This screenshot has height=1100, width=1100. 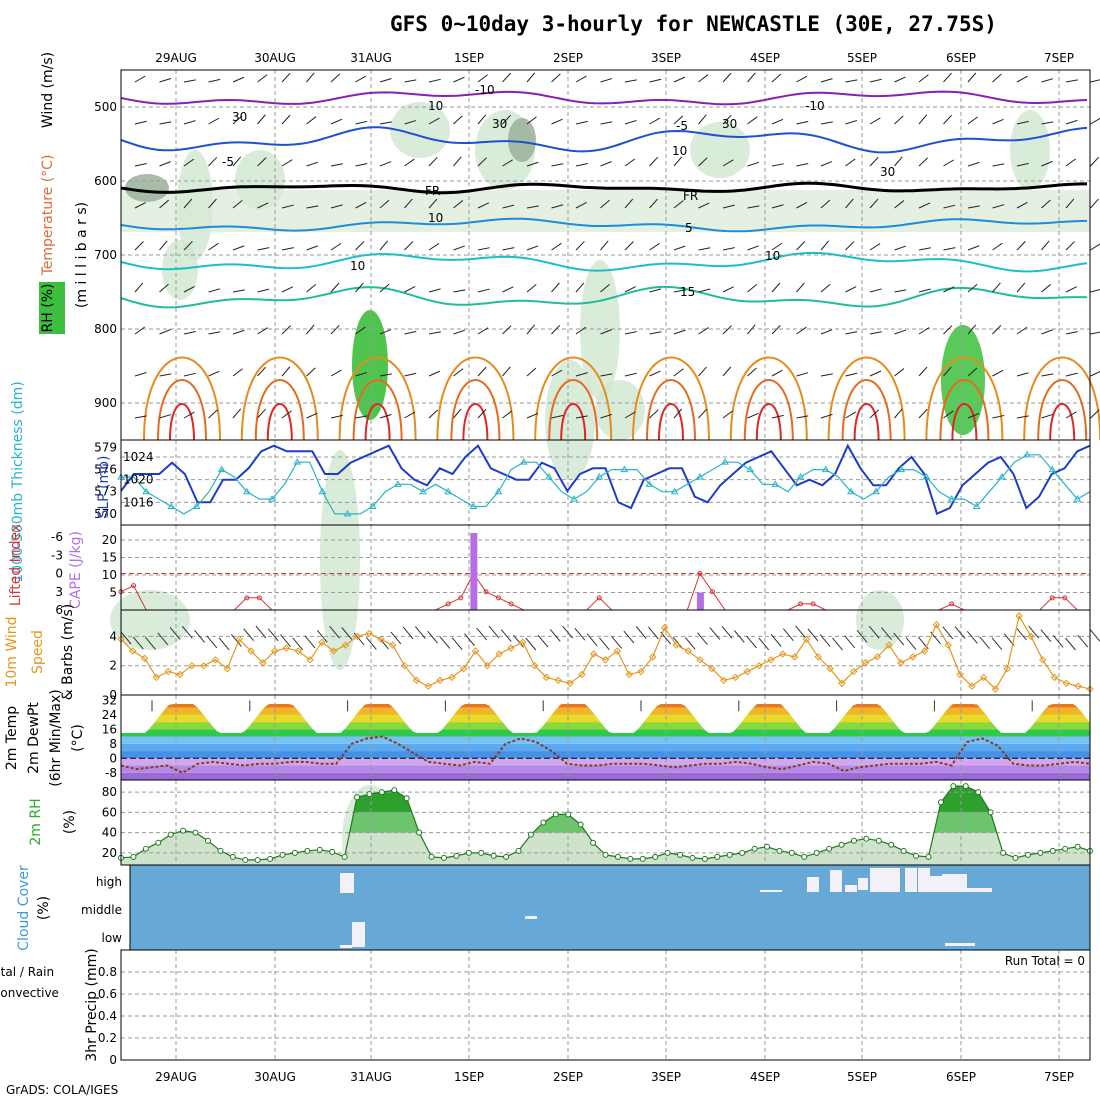 I want to click on pressure-tick-label: 900, so click(x=105, y=403).